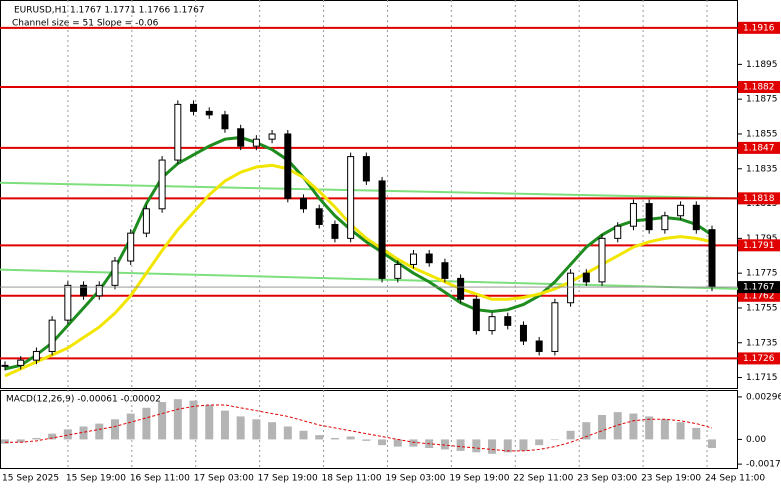 The image size is (781, 489). I want to click on y-tick-label: 1.1755, so click(762, 308).